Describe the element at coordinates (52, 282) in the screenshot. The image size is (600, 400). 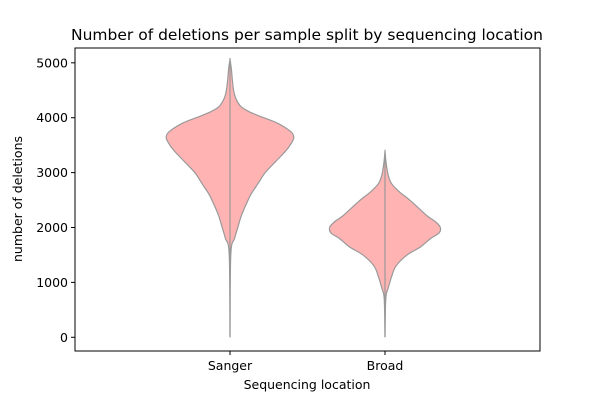
I see `y-tick-label: 1000` at that location.